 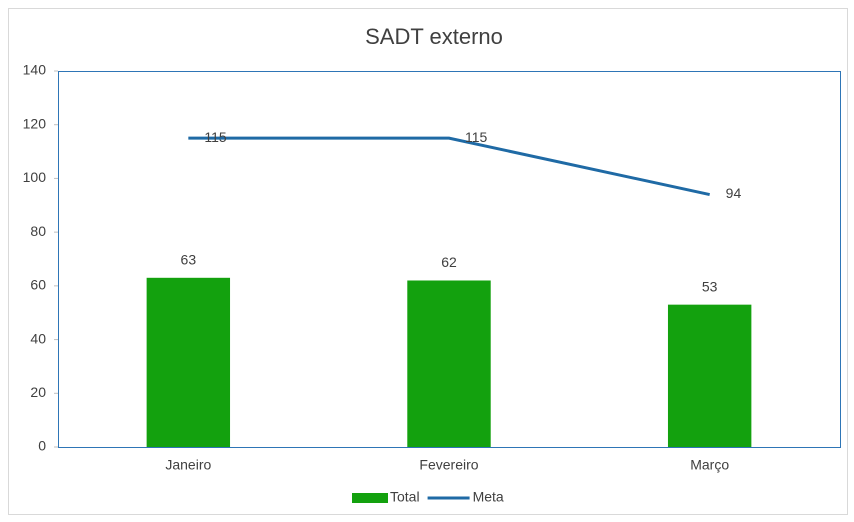 I want to click on x-tick-label: Fevereiro, so click(x=448, y=465).